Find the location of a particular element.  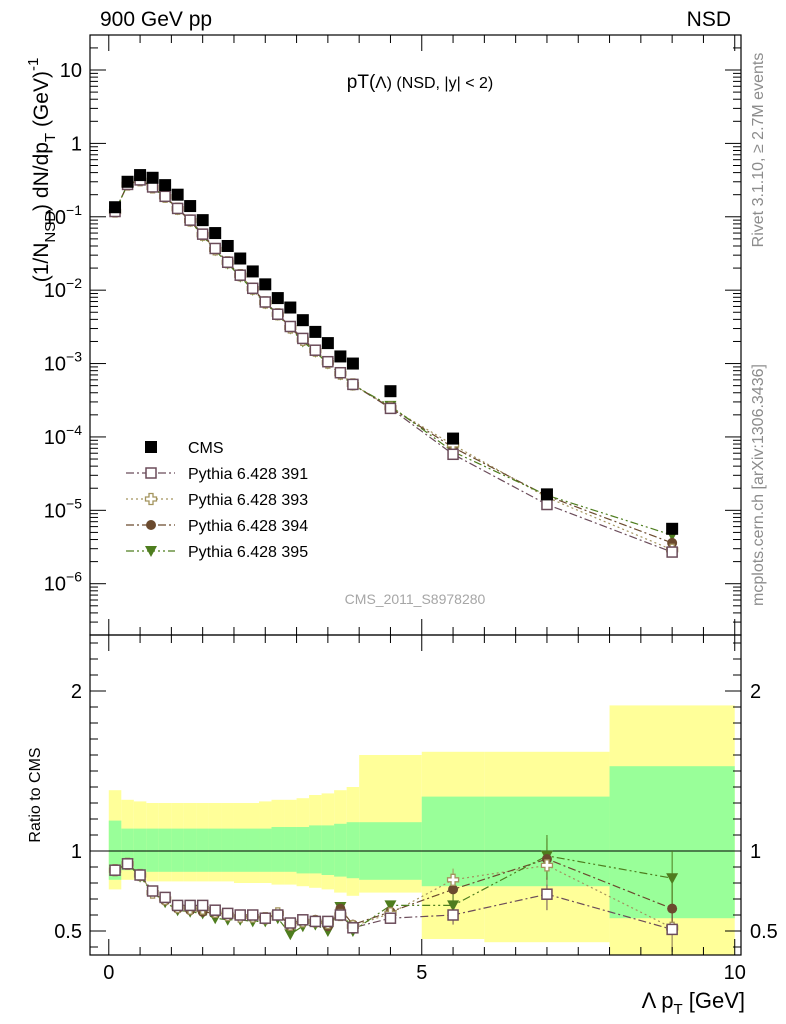

y-tick-label: 10⁻¹ is located at coordinates (63, 215).